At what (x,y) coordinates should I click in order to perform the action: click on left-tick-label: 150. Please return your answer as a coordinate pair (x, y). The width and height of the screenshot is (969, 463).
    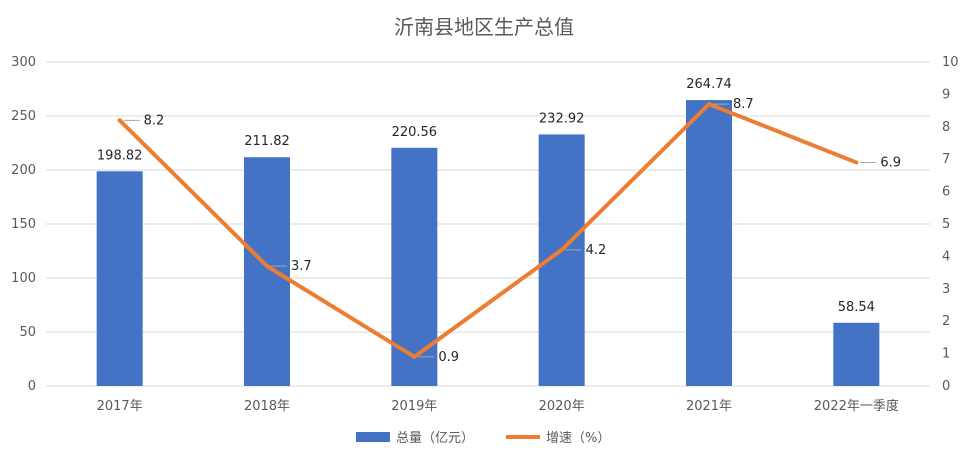
    Looking at the image, I should click on (23, 224).